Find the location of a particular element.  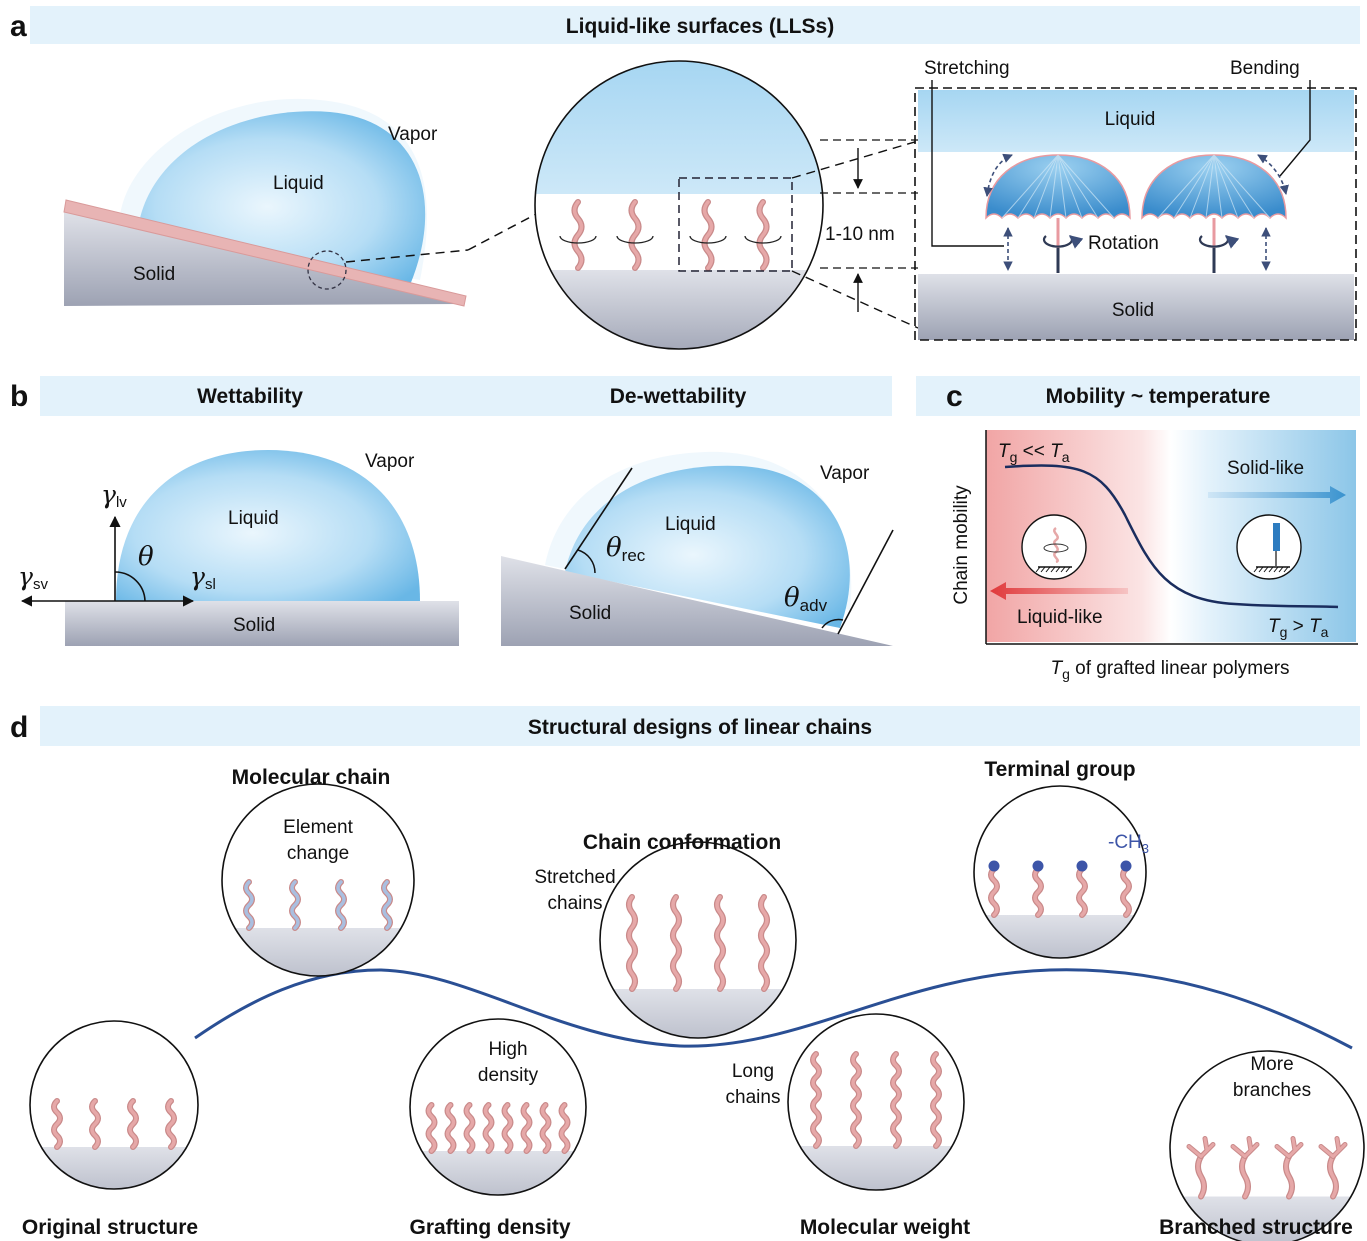

terminal-group-title: Terminal group is located at coordinates (1059, 769).